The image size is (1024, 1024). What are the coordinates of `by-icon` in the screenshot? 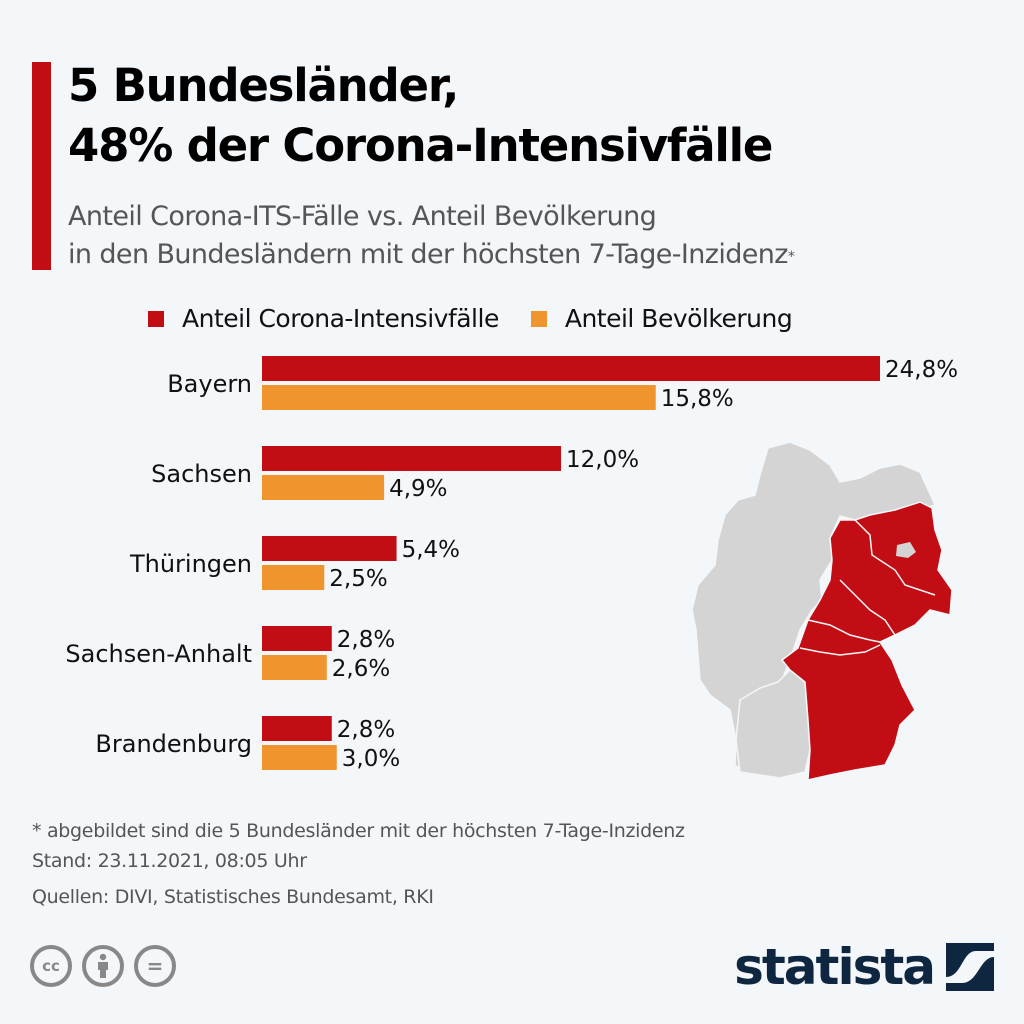 It's located at (103, 966).